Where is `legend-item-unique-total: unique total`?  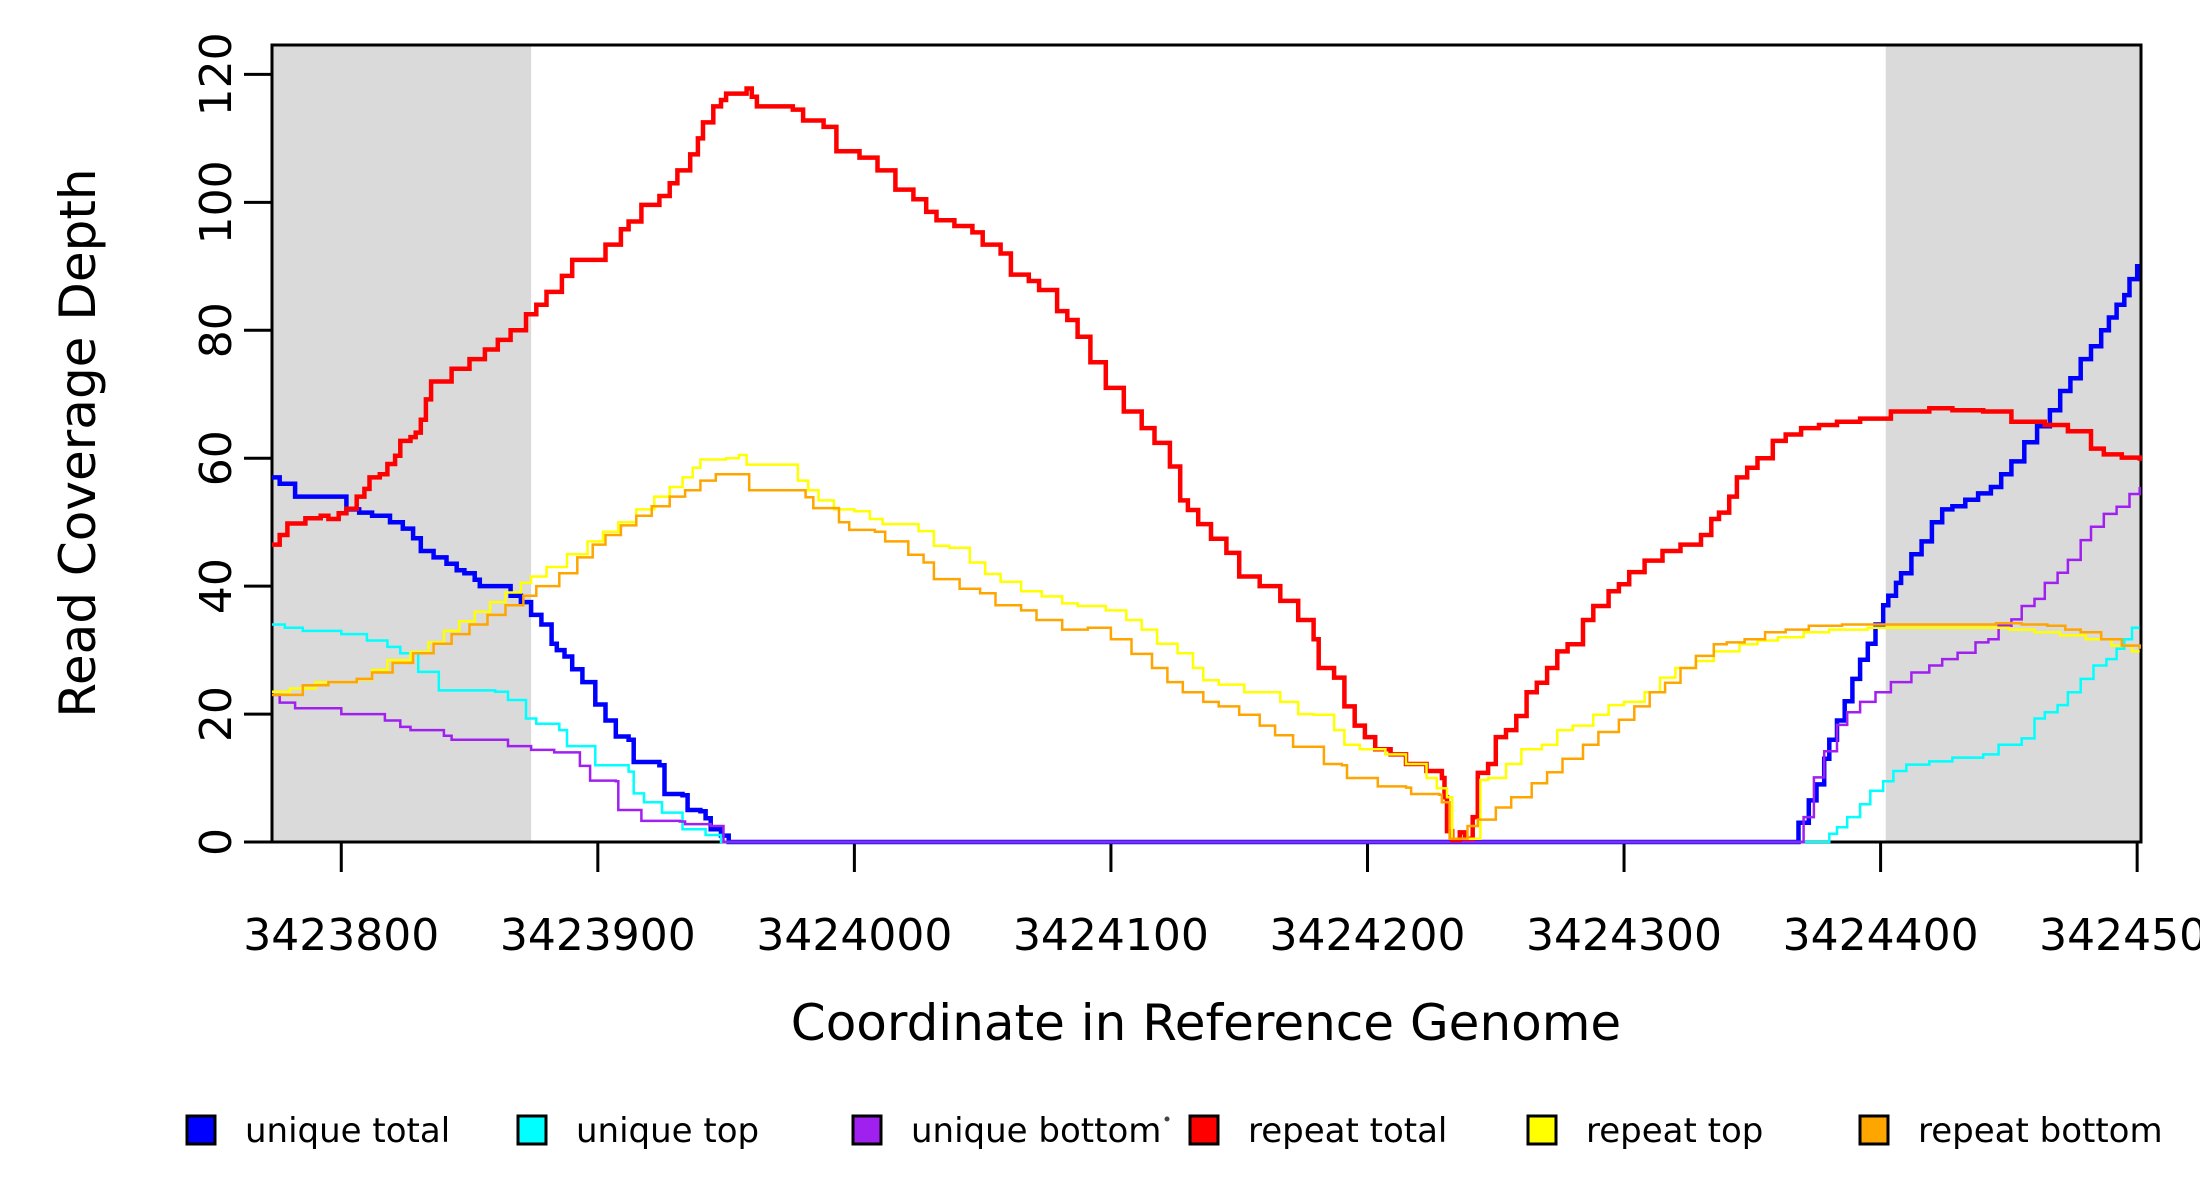
legend-item-unique-total: unique total is located at coordinates (317, 1131).